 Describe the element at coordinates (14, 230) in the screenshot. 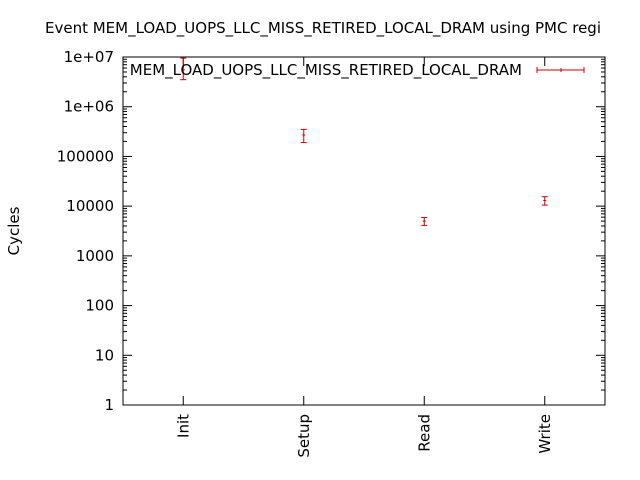

I see `y-axis-label: Cycles` at that location.